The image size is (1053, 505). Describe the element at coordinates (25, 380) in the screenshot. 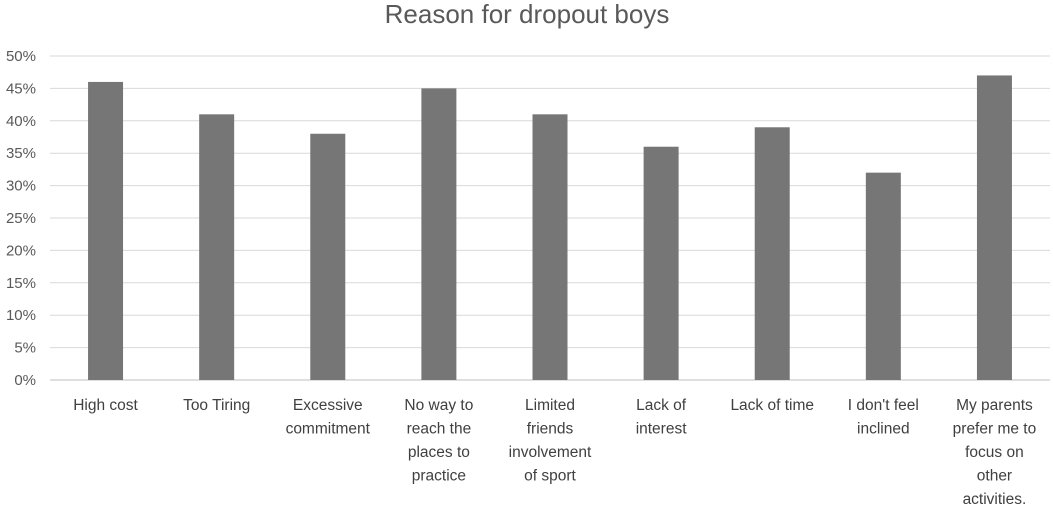

I see `y-tick-label: 0%` at that location.